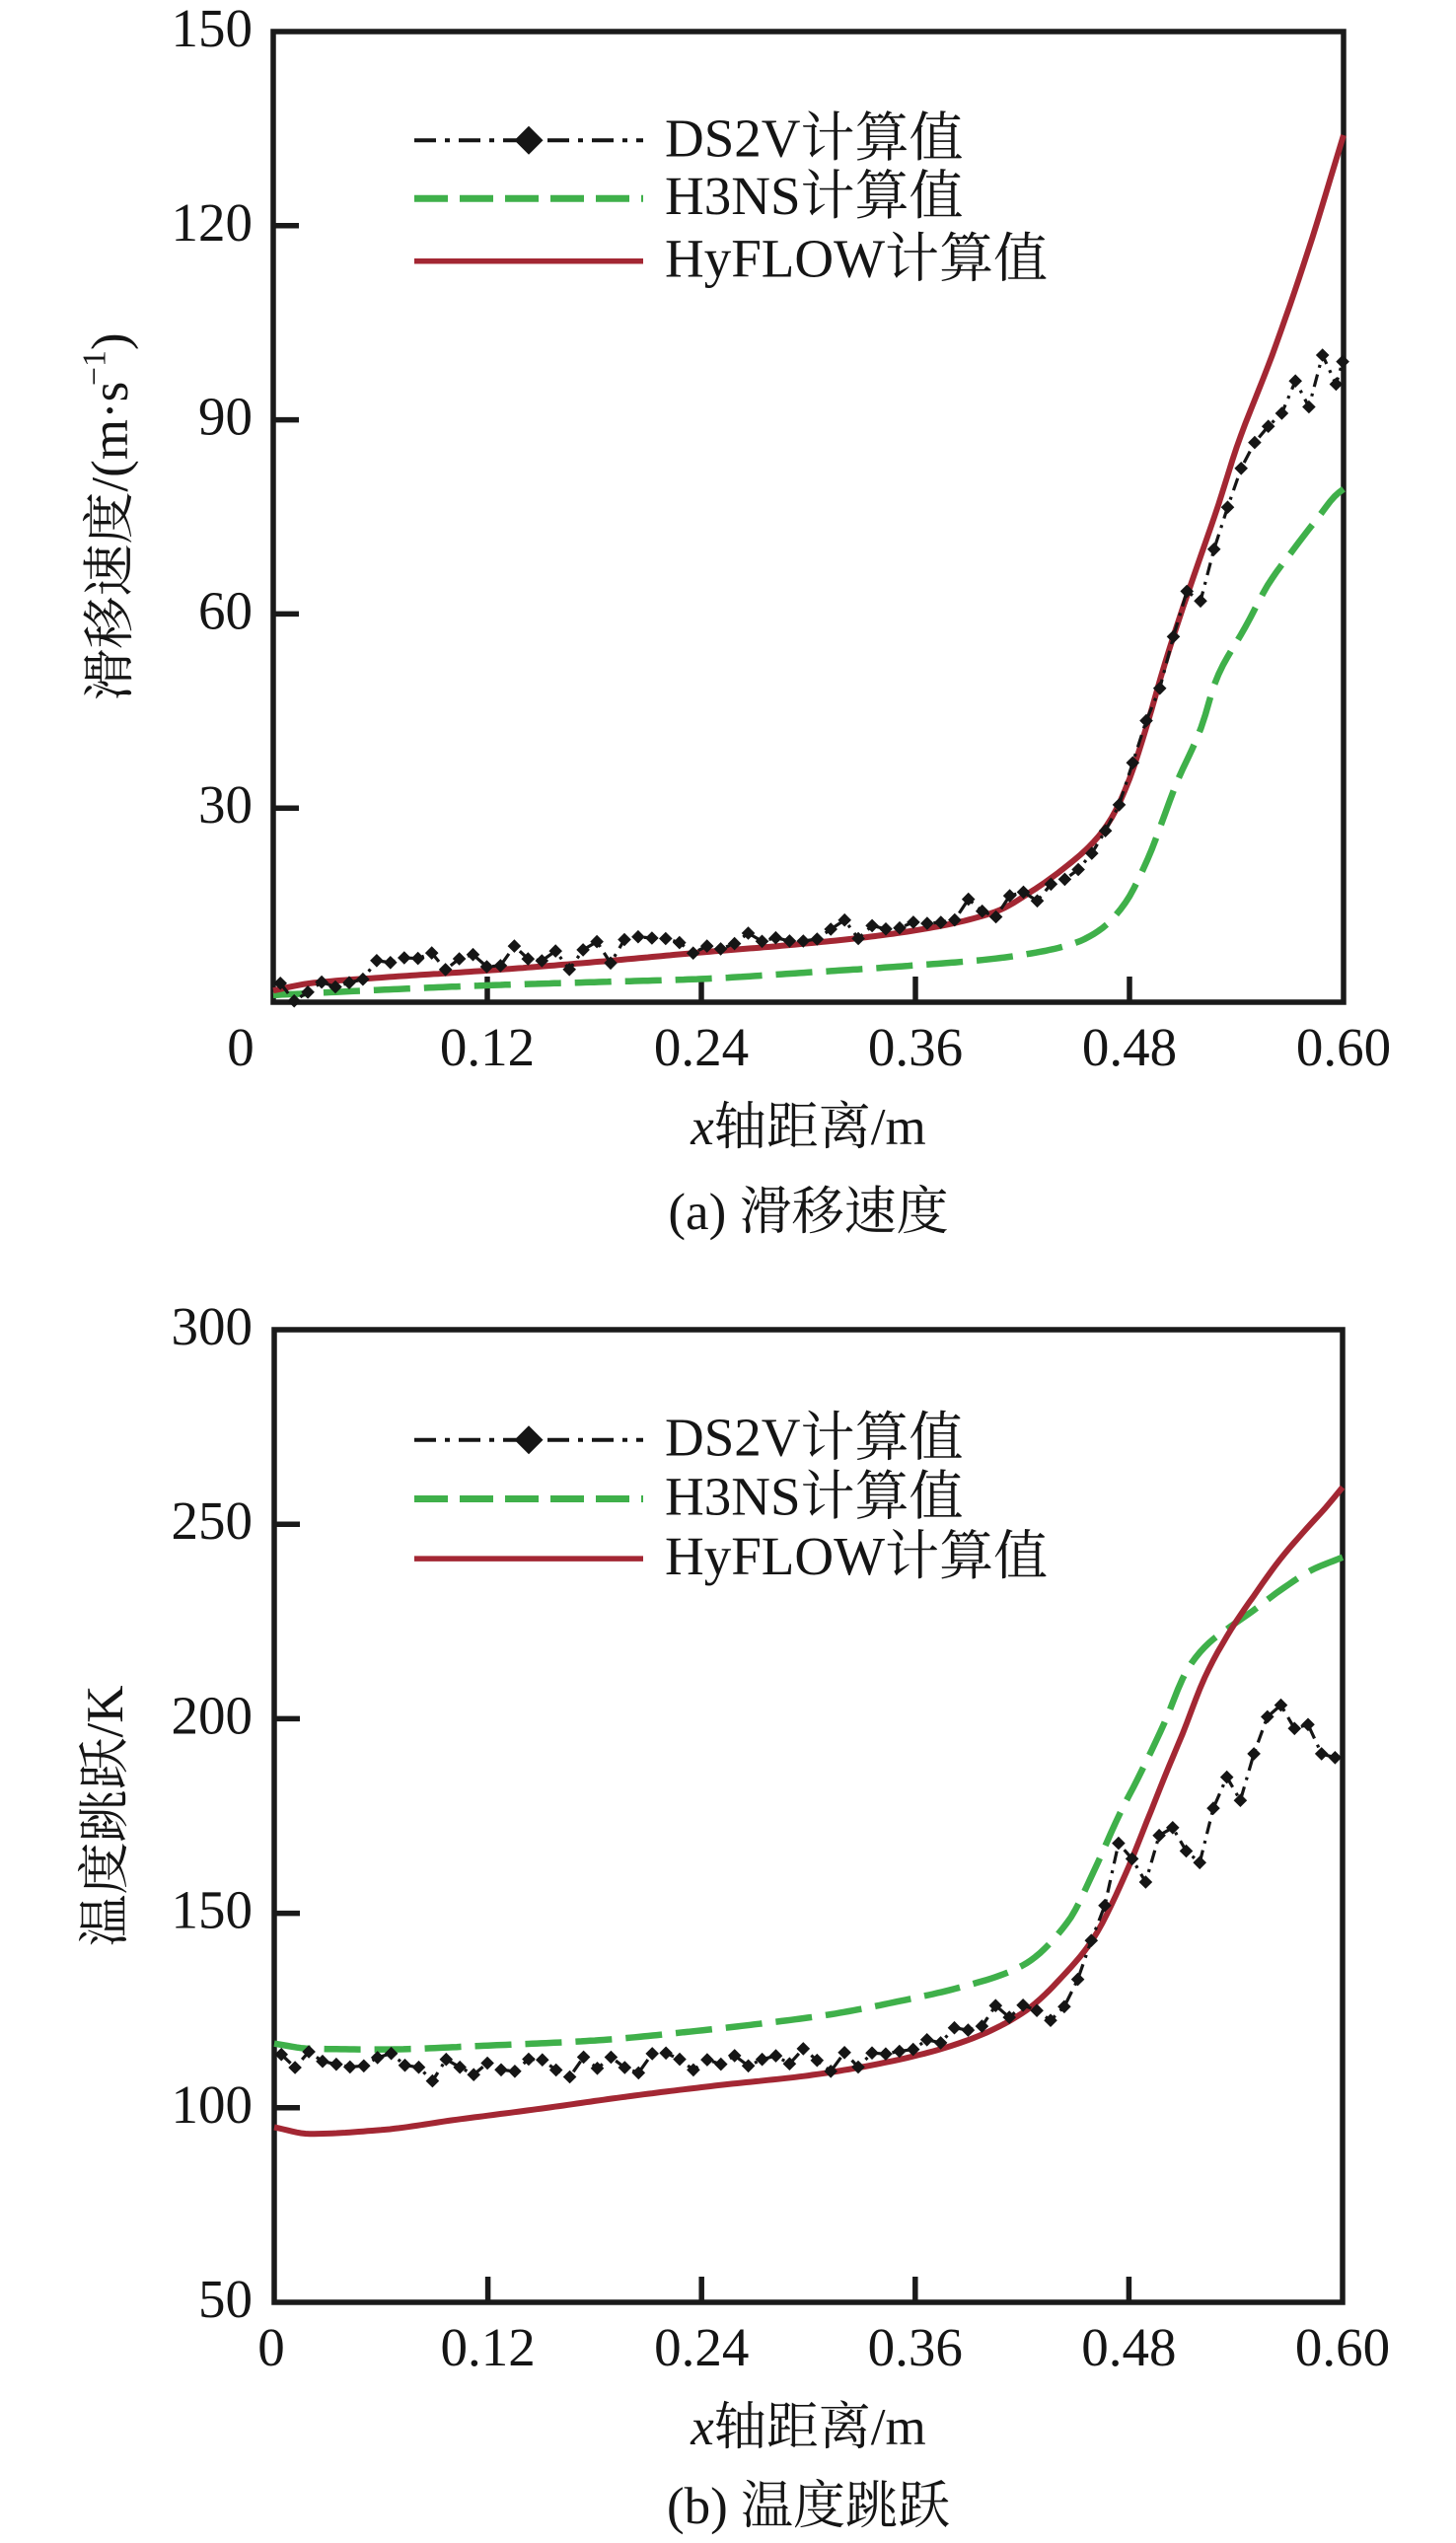  What do you see at coordinates (95, 368) in the screenshot?
I see `svg-text: −1` at bounding box center [95, 368].